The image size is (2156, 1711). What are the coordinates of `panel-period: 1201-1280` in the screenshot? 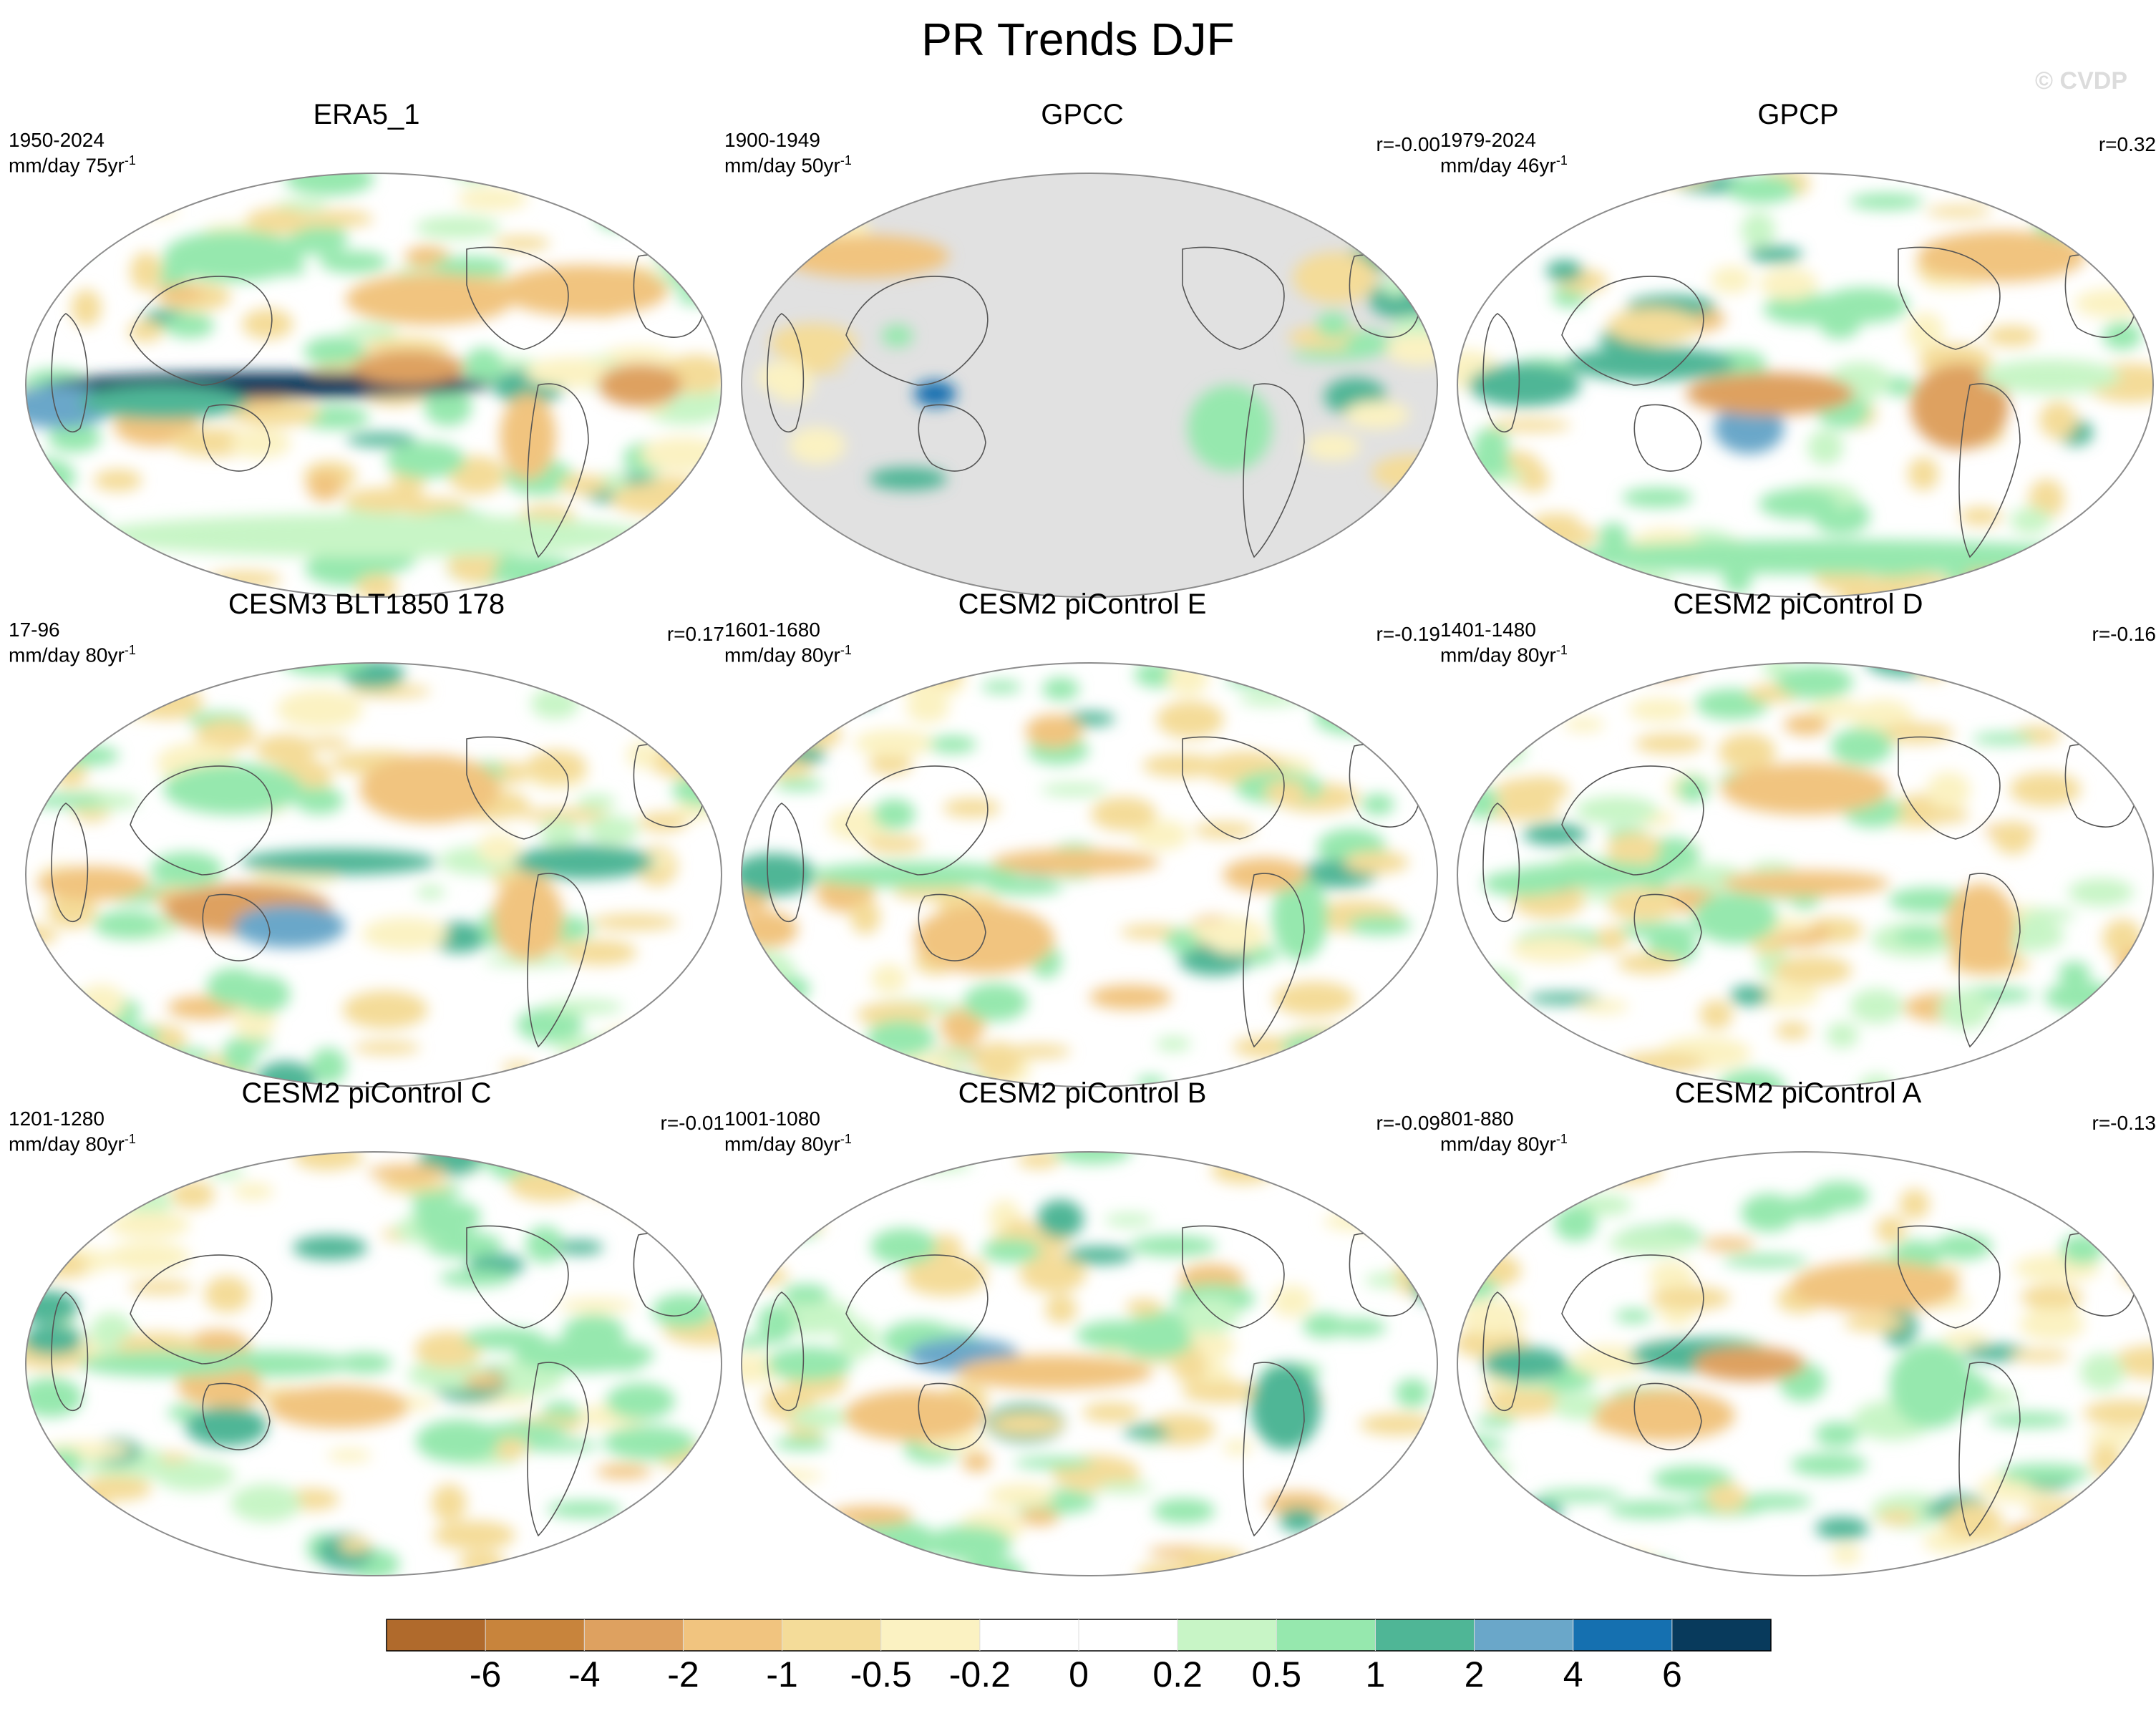 It's located at (57, 1118).